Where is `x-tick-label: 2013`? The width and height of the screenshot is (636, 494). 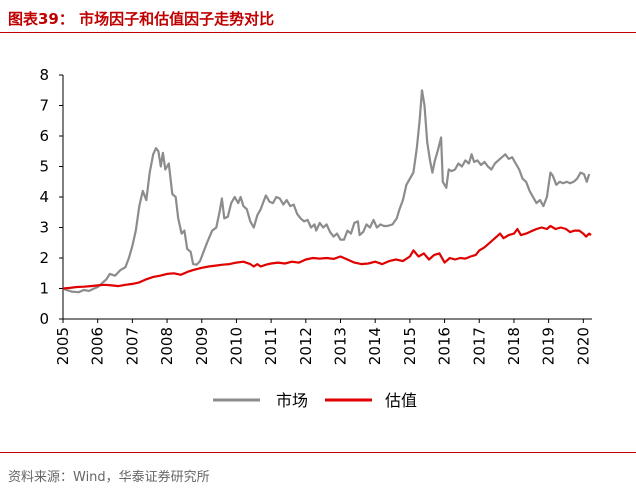 x-tick-label: 2013 is located at coordinates (341, 346).